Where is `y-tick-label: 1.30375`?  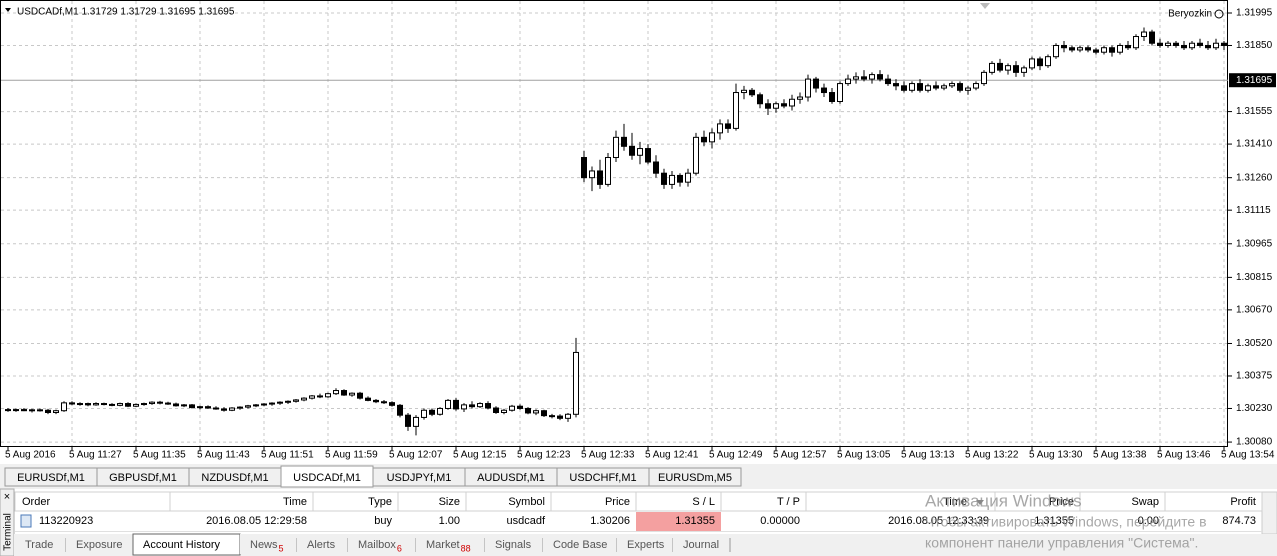 y-tick-label: 1.30375 is located at coordinates (1254, 376).